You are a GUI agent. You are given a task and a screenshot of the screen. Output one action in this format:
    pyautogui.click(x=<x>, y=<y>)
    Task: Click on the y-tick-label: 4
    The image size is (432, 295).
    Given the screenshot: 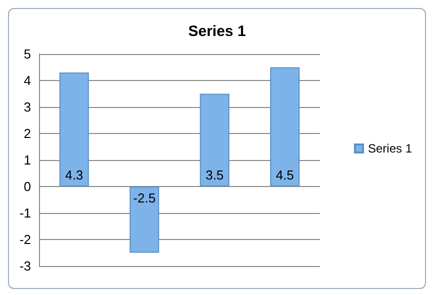 What is the action you would take?
    pyautogui.click(x=27, y=80)
    